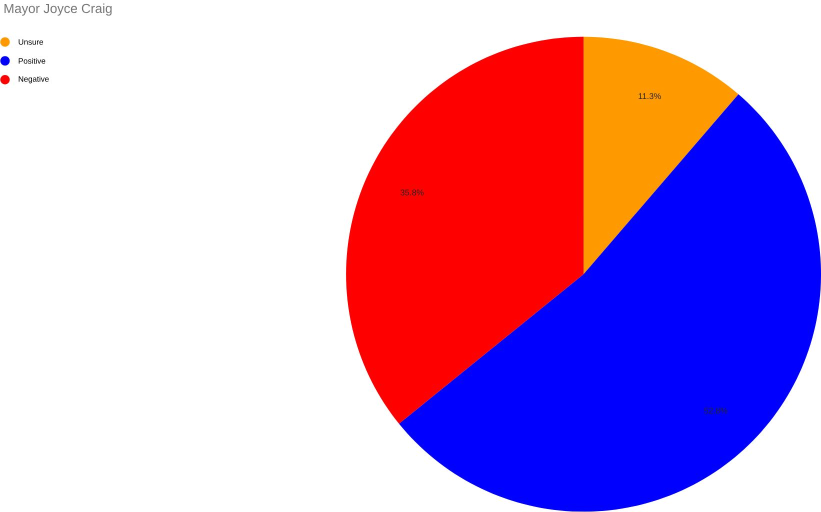  What do you see at coordinates (649, 96) in the screenshot?
I see `data-label: 11.3%` at bounding box center [649, 96].